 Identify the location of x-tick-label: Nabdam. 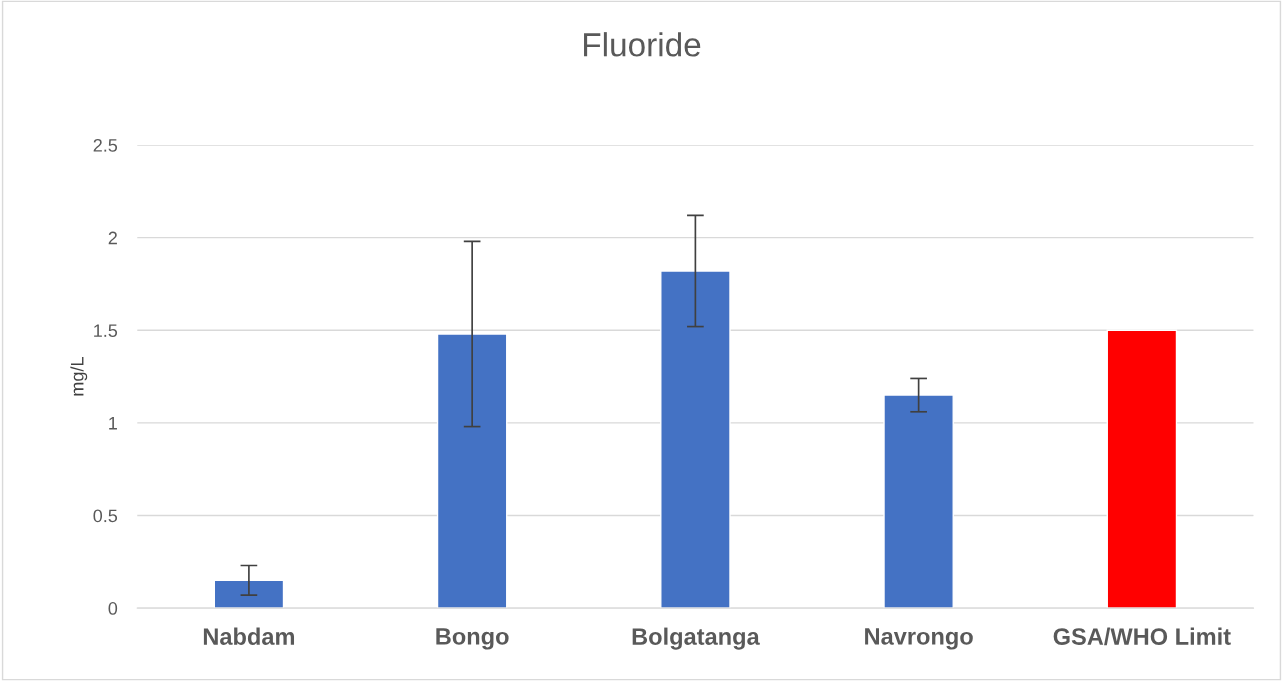
(249, 636).